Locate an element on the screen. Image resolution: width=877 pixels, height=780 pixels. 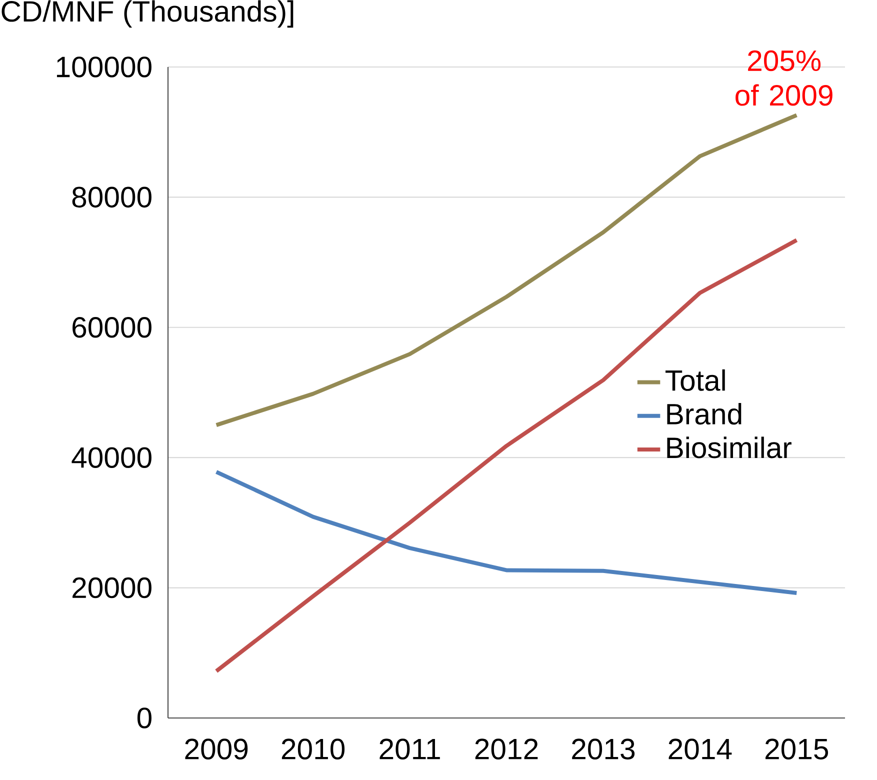
y-tick-label: 20000 is located at coordinates (112, 587).